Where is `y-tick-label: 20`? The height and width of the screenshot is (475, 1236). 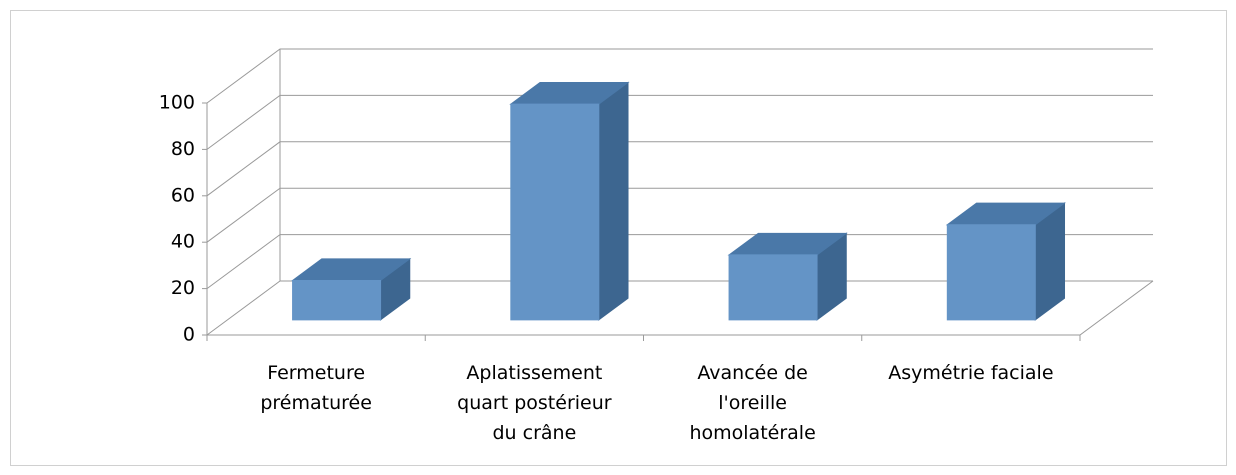
y-tick-label: 20 is located at coordinates (183, 288).